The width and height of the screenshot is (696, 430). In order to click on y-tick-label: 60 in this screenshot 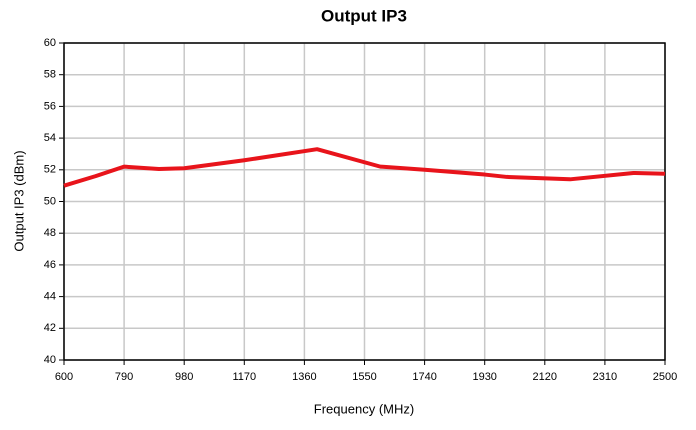, I will do `click(50, 43)`.